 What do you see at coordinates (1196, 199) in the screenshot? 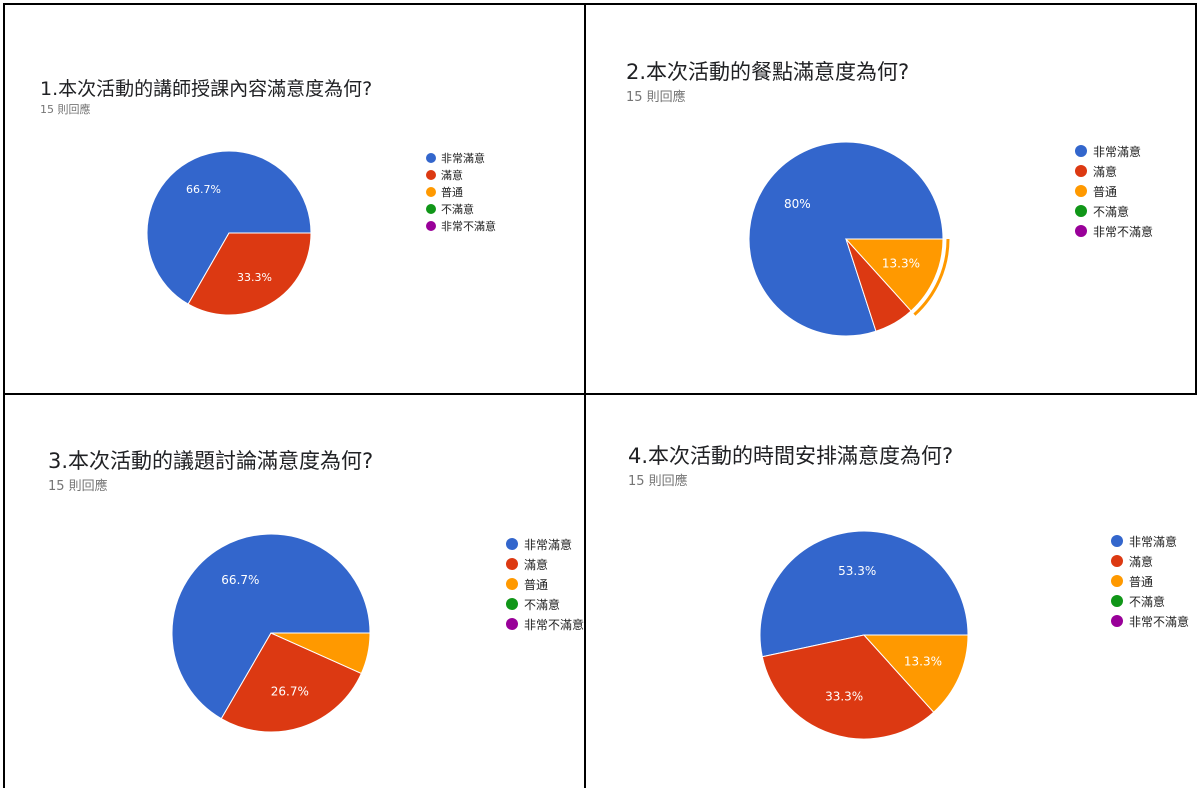
I see `border-right` at bounding box center [1196, 199].